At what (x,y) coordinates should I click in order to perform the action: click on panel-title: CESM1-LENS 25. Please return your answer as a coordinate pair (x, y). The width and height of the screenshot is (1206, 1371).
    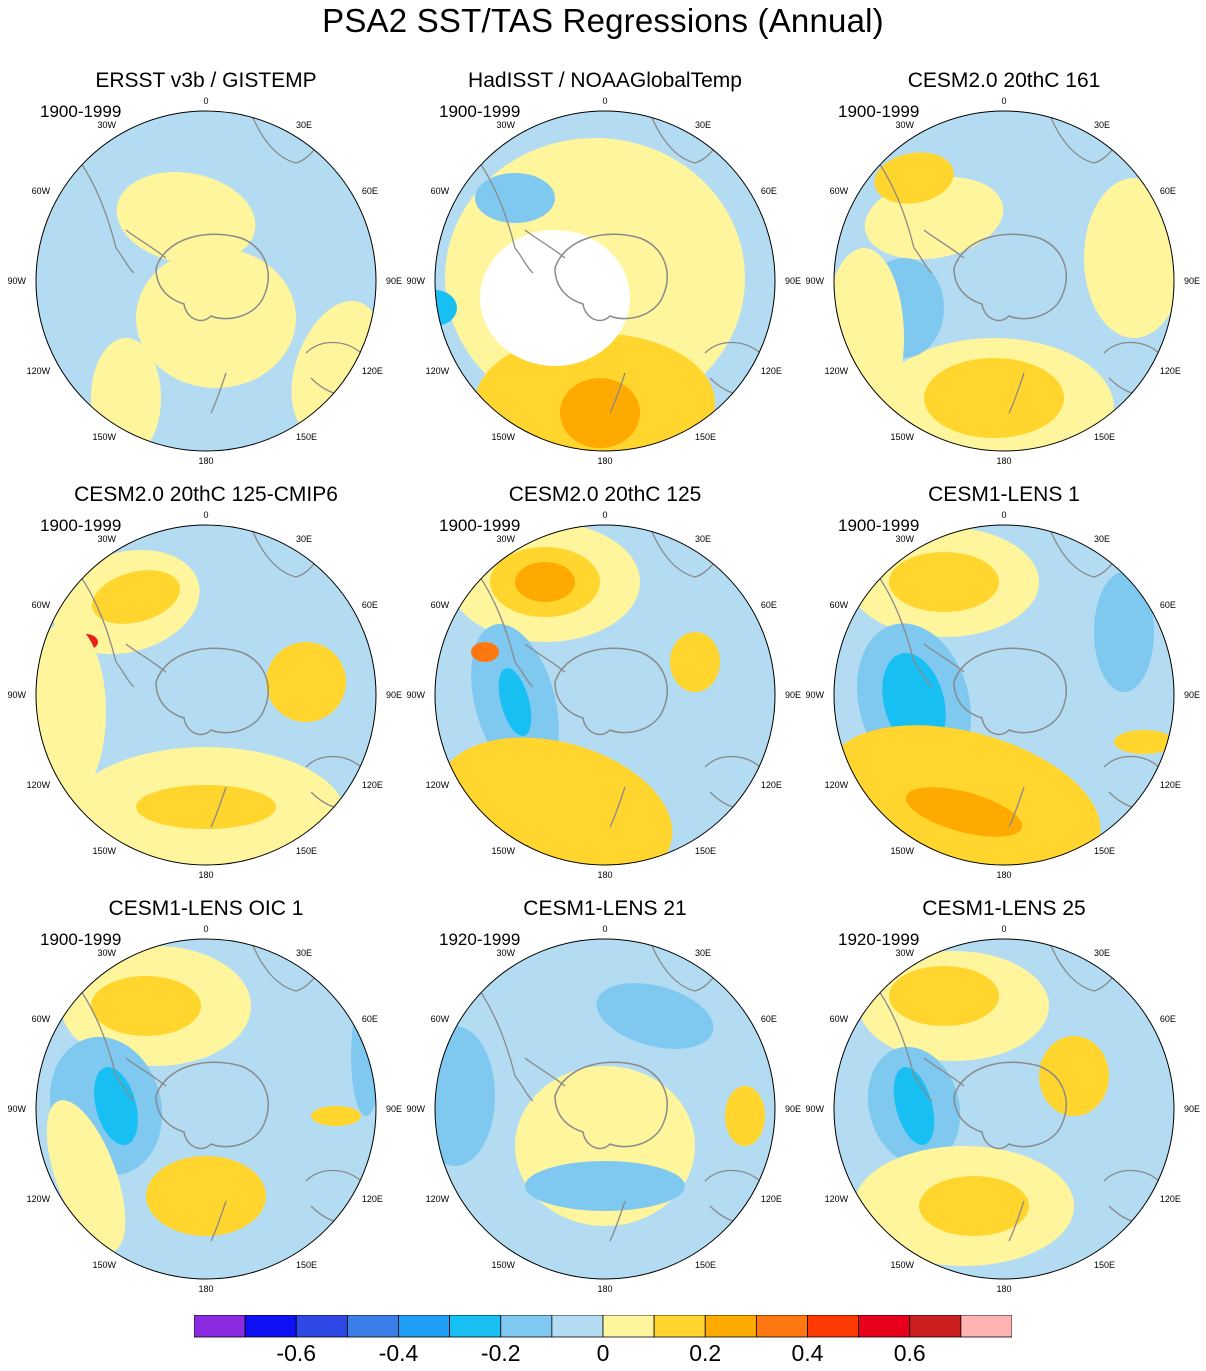
    Looking at the image, I should click on (1004, 908).